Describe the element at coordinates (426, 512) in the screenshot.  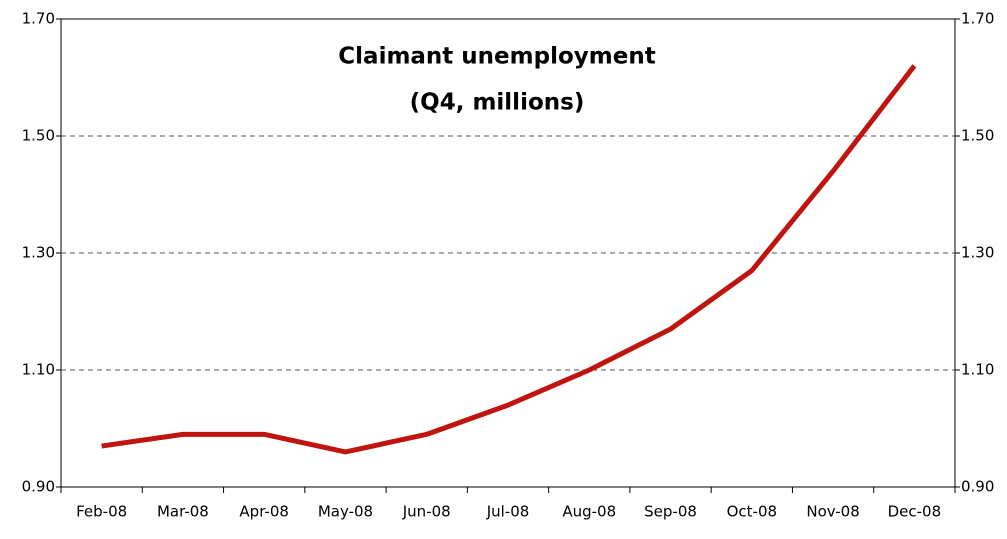
I see `x-tick-label: Jun-08` at that location.